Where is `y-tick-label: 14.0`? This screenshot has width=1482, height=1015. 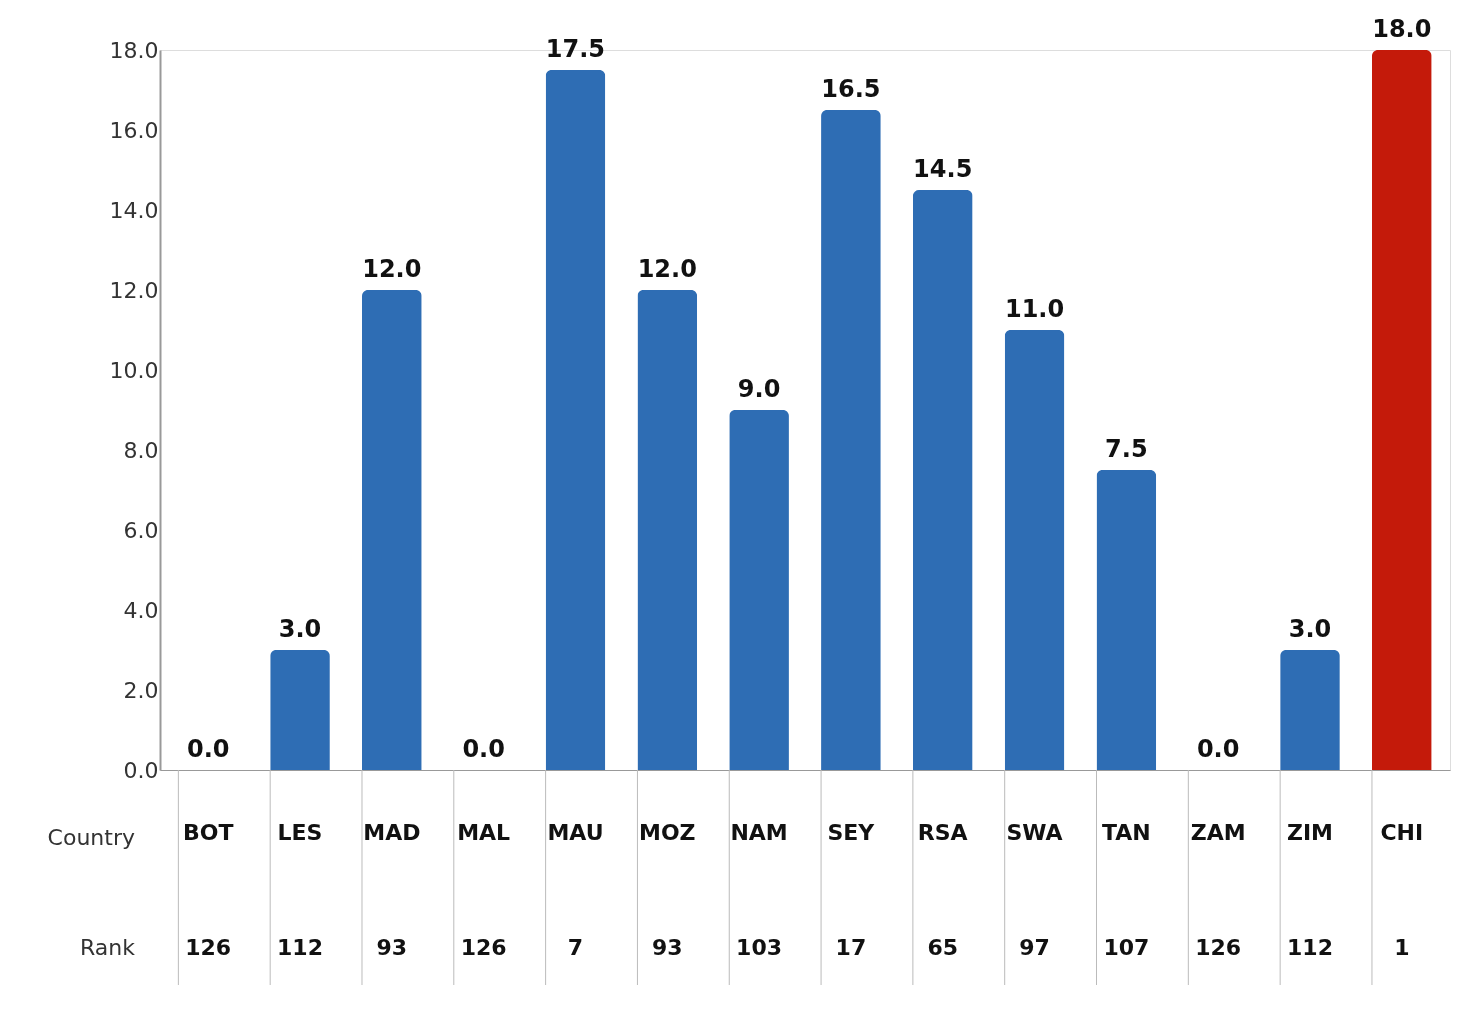 y-tick-label: 14.0 is located at coordinates (134, 210).